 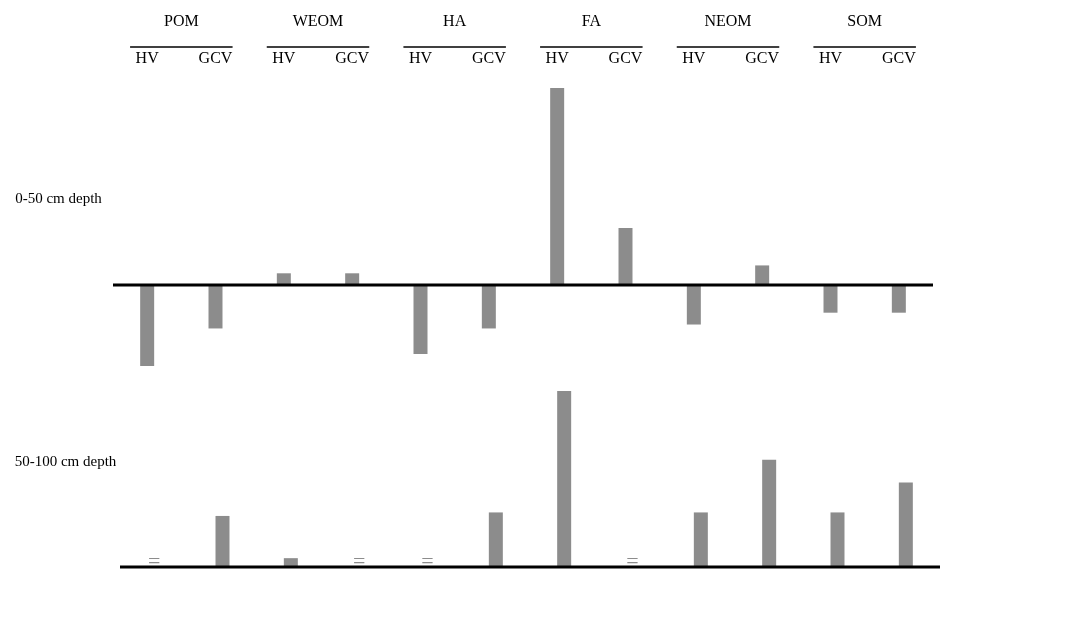 What do you see at coordinates (318, 20) in the screenshot?
I see `text: WEOM` at bounding box center [318, 20].